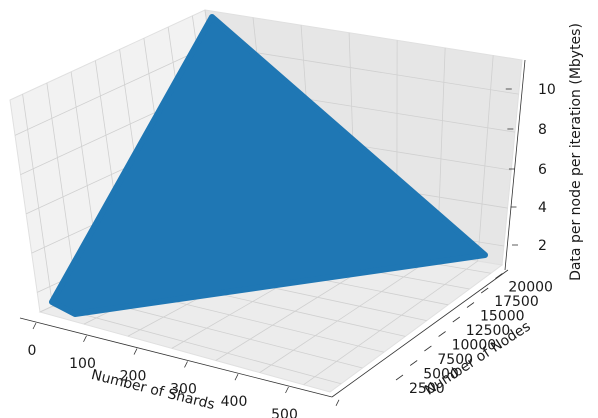 This screenshot has width=598, height=418. I want to click on x-tick-label: 300, so click(183, 389).